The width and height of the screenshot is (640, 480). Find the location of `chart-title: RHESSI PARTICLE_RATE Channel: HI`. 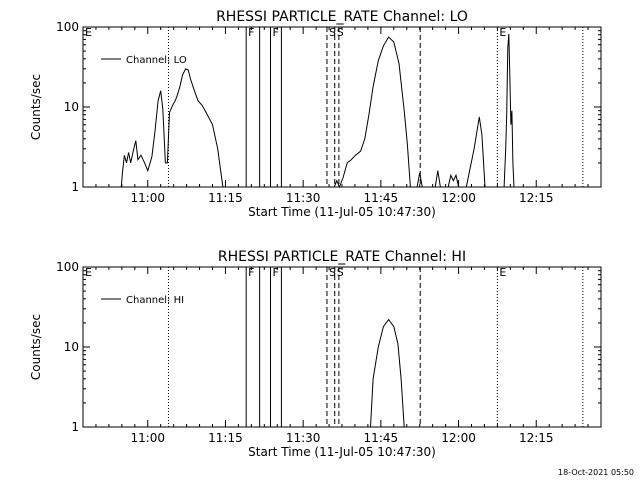

chart-title: RHESSI PARTICLE_RATE Channel: HI is located at coordinates (342, 257).